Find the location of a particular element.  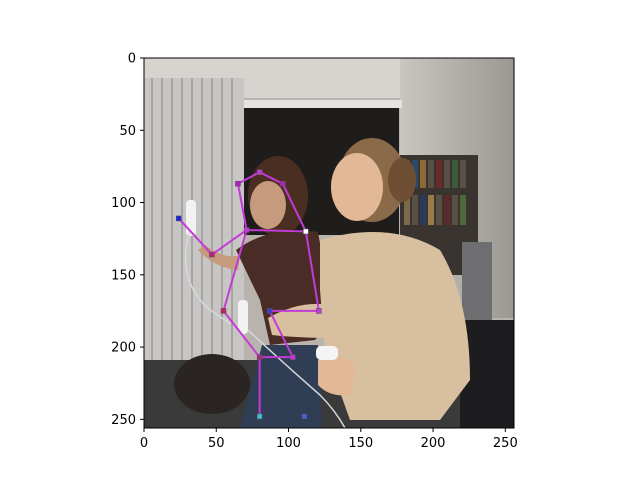

y-axis-ticks: 0 50 100 150 200 250 is located at coordinates (127, 240).